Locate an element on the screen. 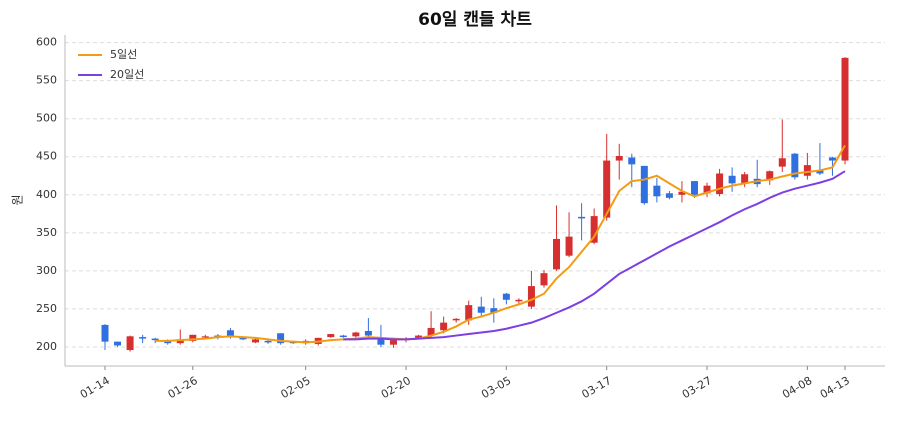  y-tick-label: 600 is located at coordinates (46, 42).